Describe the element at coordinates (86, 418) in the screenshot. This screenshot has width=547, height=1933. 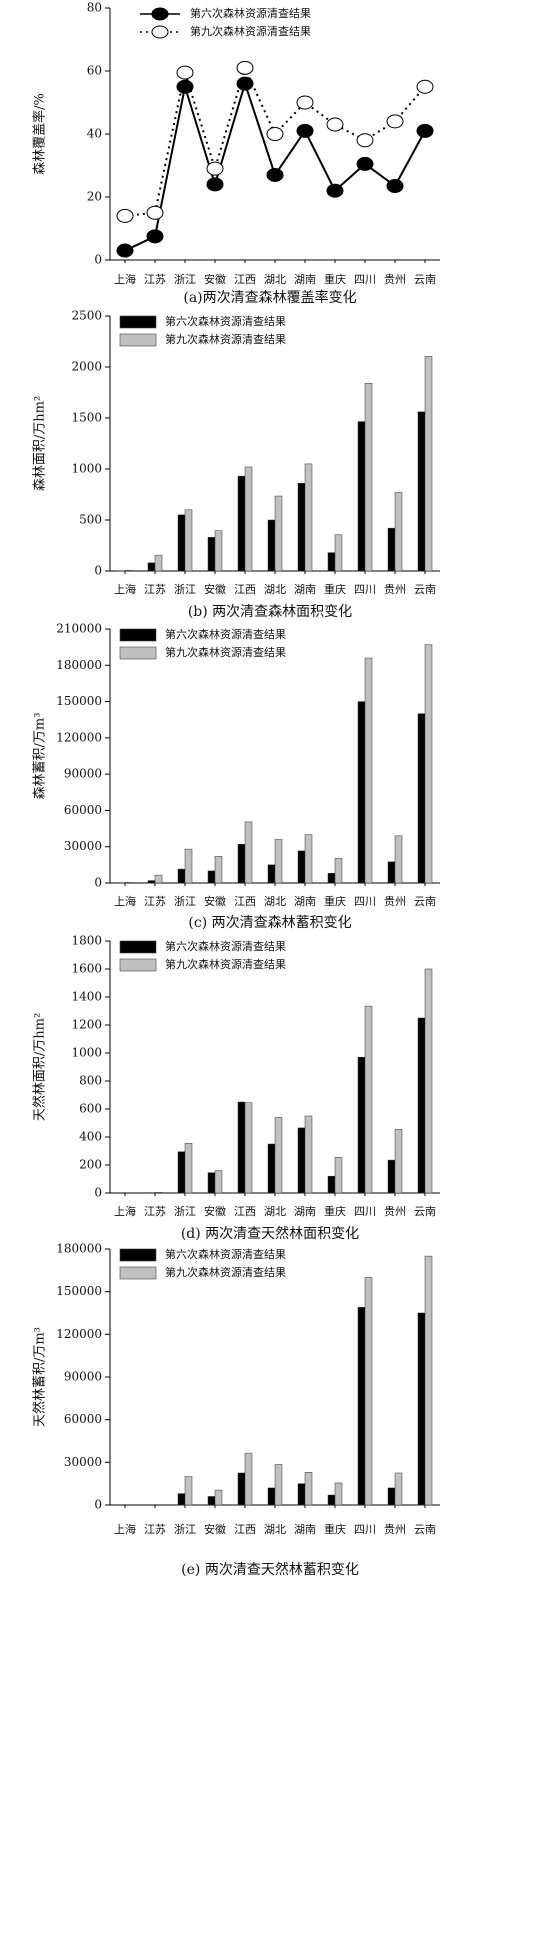
I see `y-tick-label: 1500` at that location.